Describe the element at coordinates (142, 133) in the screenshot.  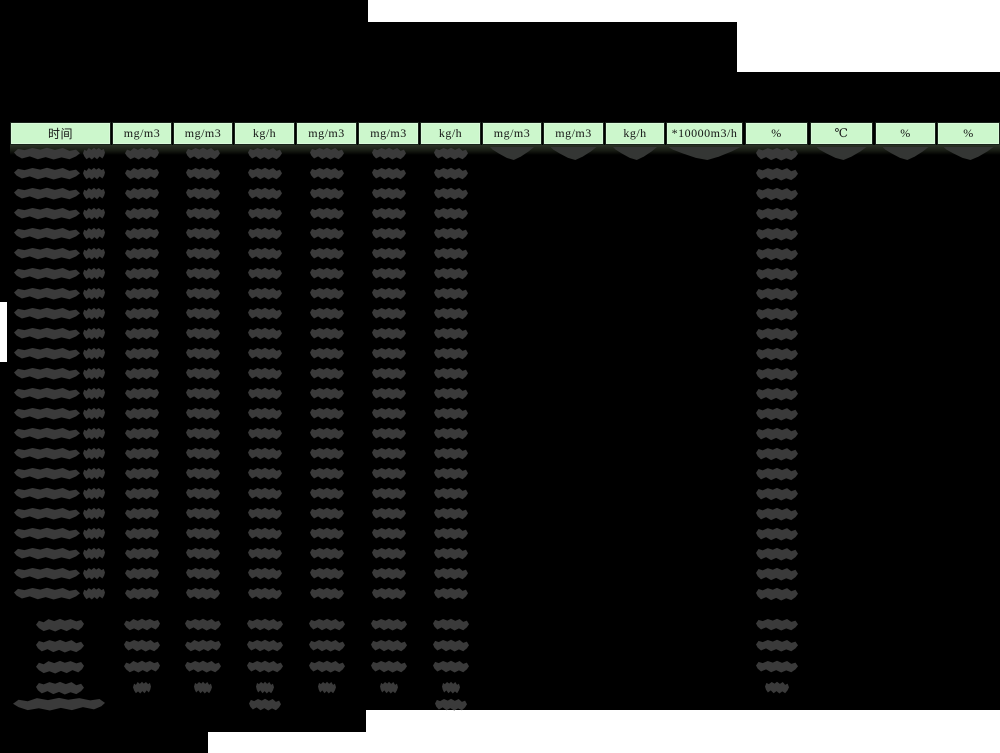
I see `header-cell-1: mg/m3` at that location.